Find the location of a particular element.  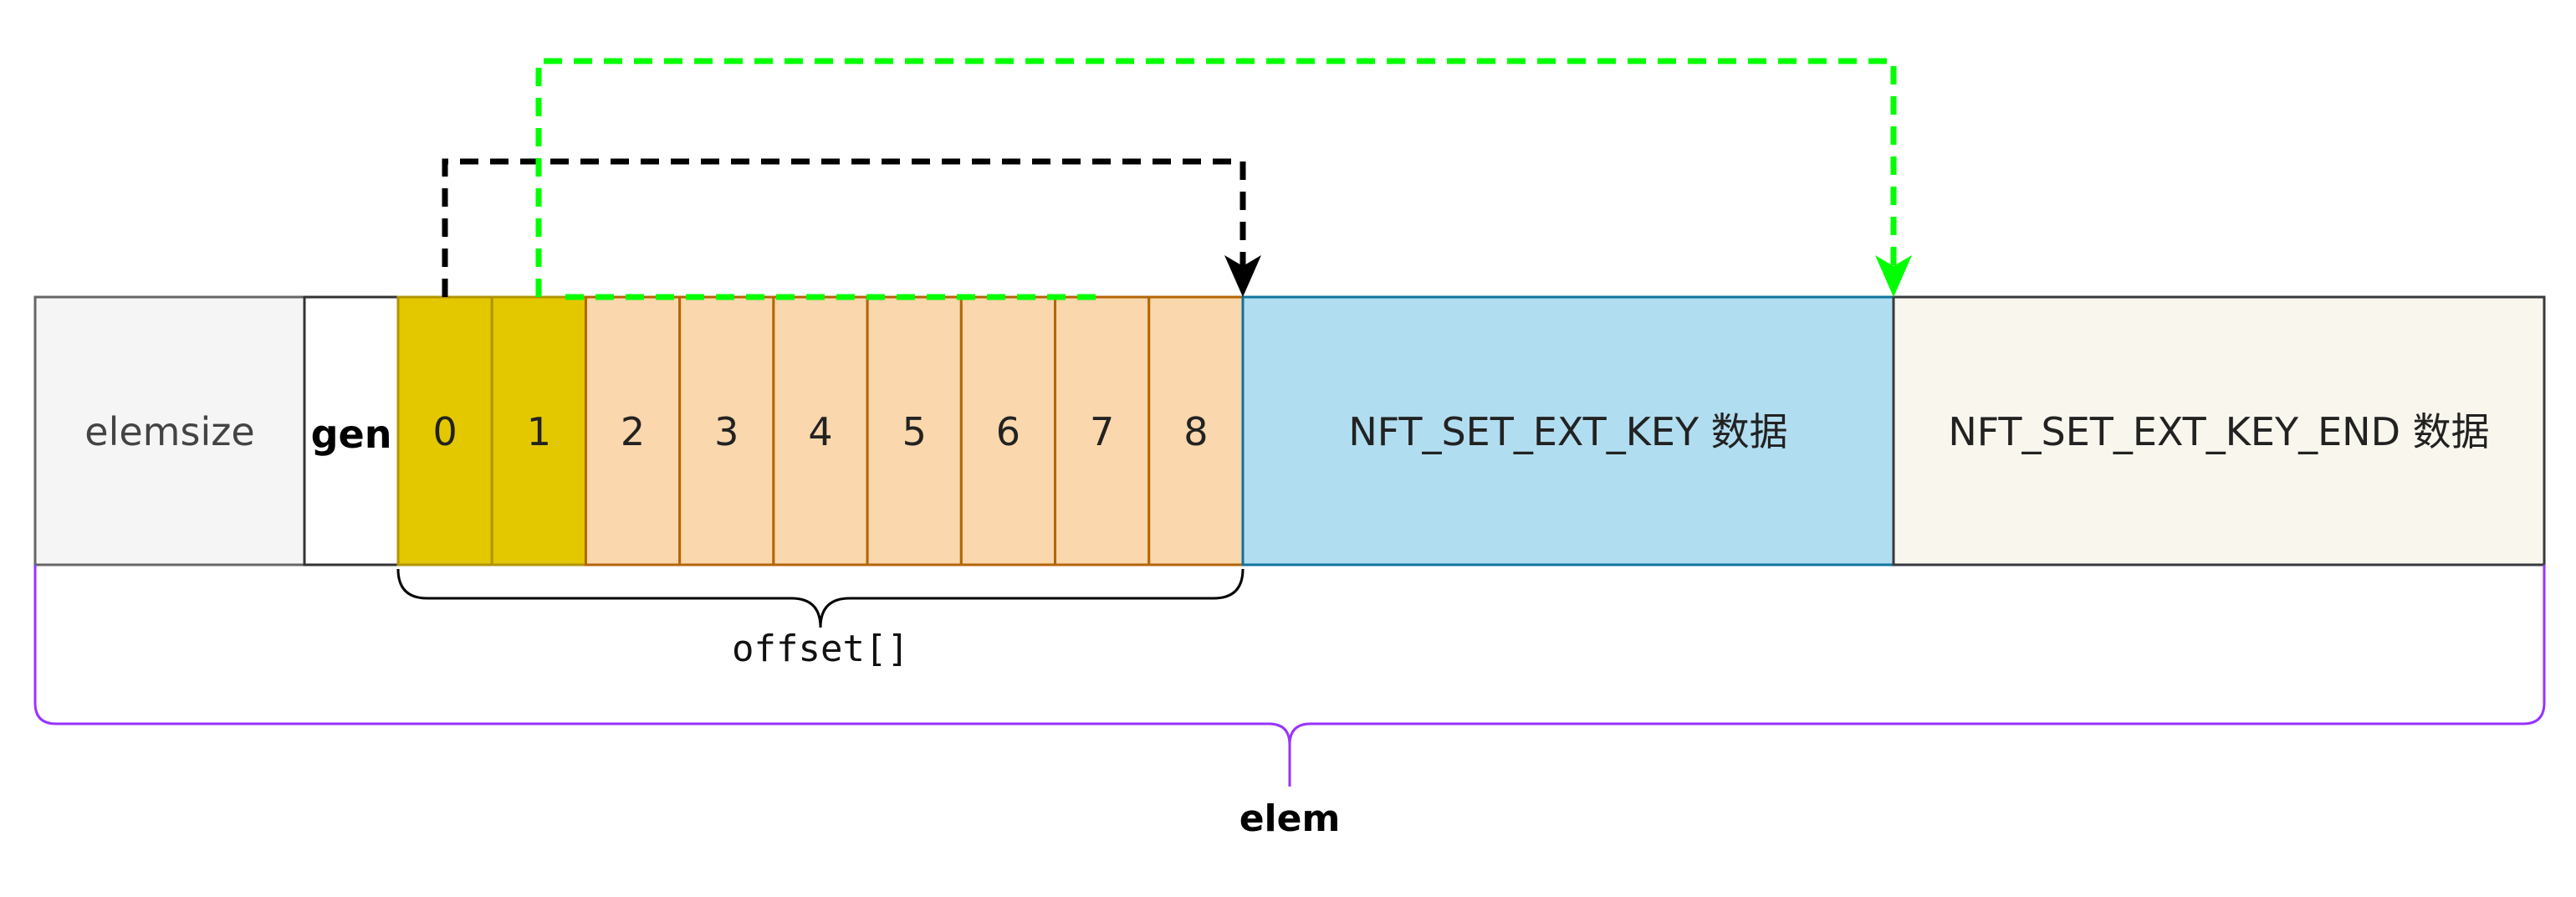

elemsize-cell: elemsize is located at coordinates (169, 431).